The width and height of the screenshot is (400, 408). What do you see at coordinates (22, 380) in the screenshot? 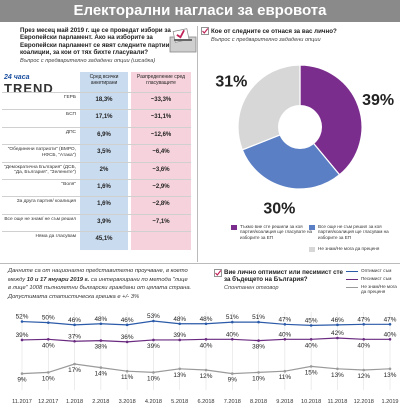
I see `data-label: 9%` at bounding box center [22, 380].